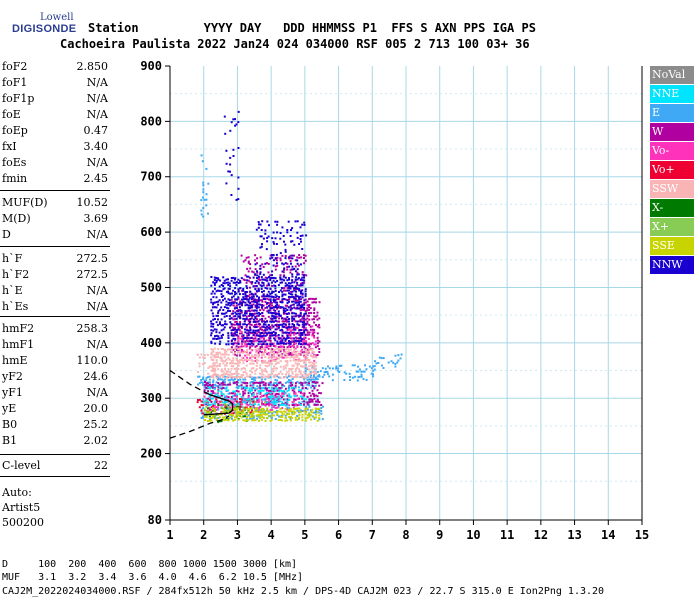  What do you see at coordinates (55, 345) in the screenshot?
I see `param-row: hmF1 N/A` at bounding box center [55, 345].